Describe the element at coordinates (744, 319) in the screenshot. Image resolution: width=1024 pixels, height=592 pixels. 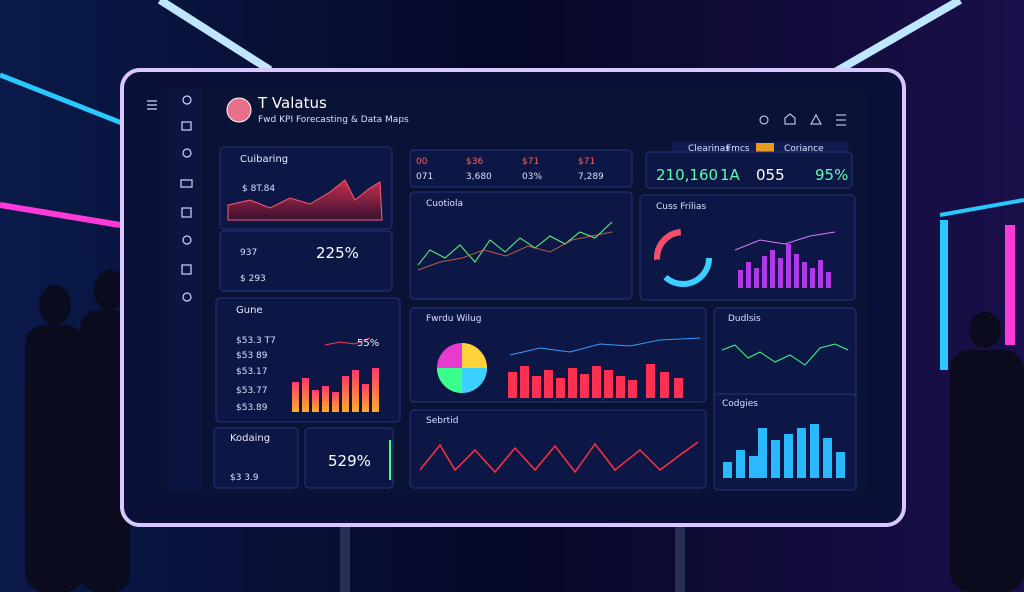
I see `panel-title: Dudlsis` at that location.